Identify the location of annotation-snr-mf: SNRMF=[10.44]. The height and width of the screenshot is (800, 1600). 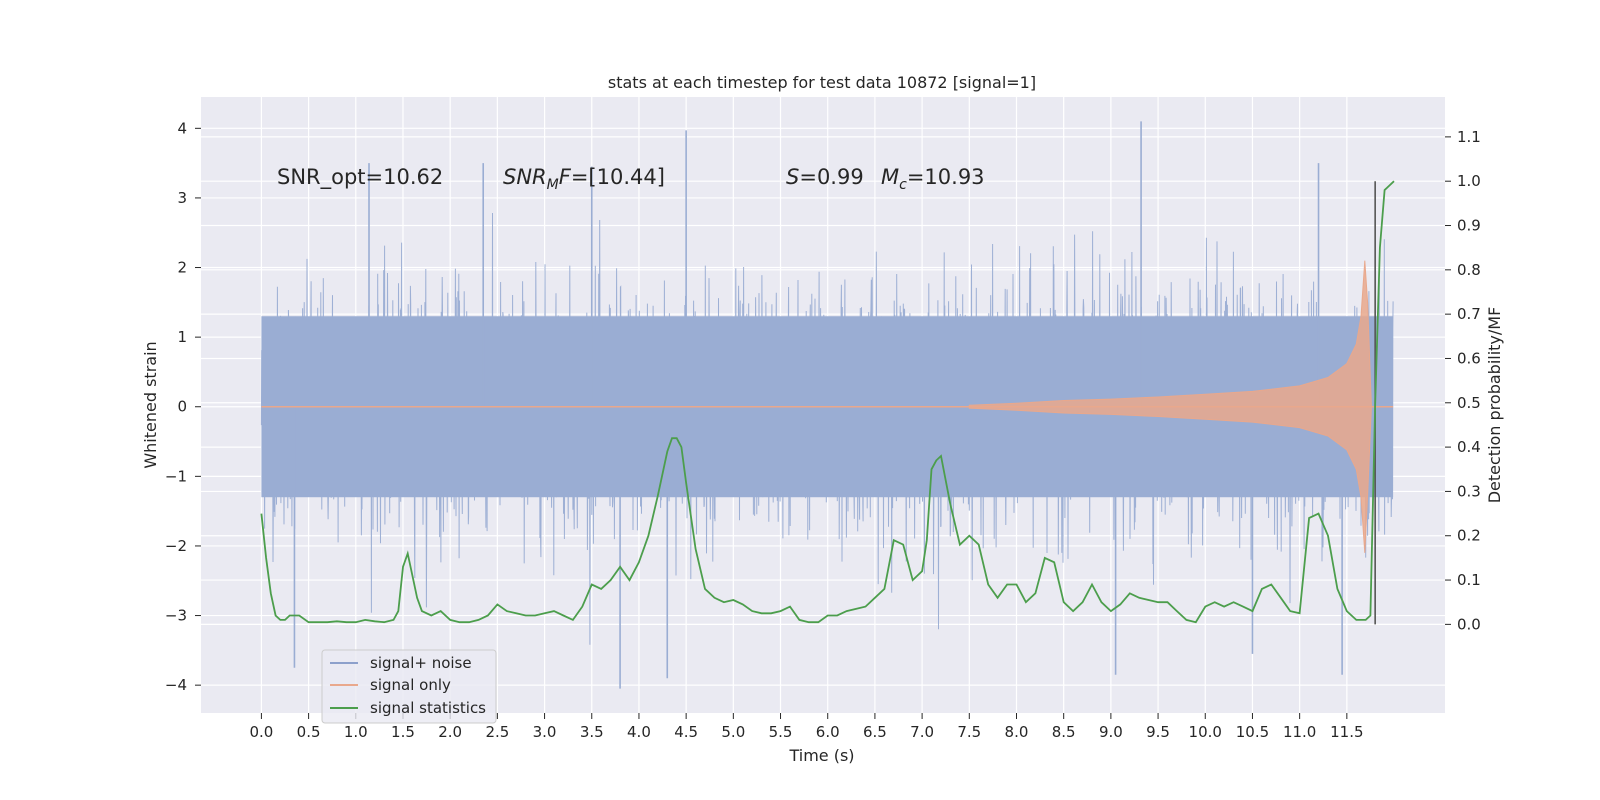
(584, 179).